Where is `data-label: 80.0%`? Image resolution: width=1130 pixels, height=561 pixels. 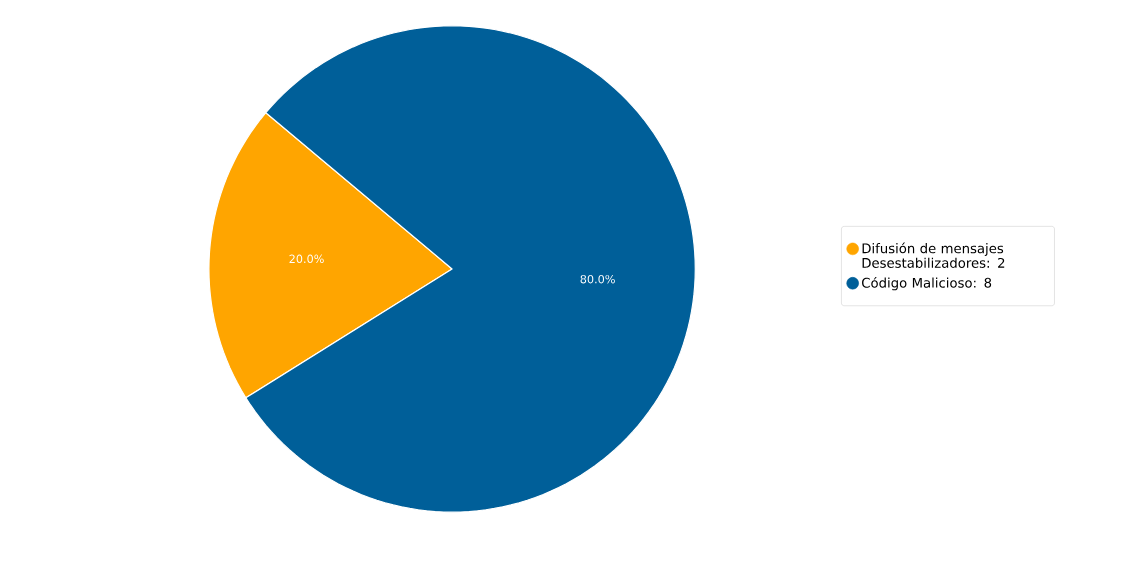
data-label: 80.0% is located at coordinates (597, 279).